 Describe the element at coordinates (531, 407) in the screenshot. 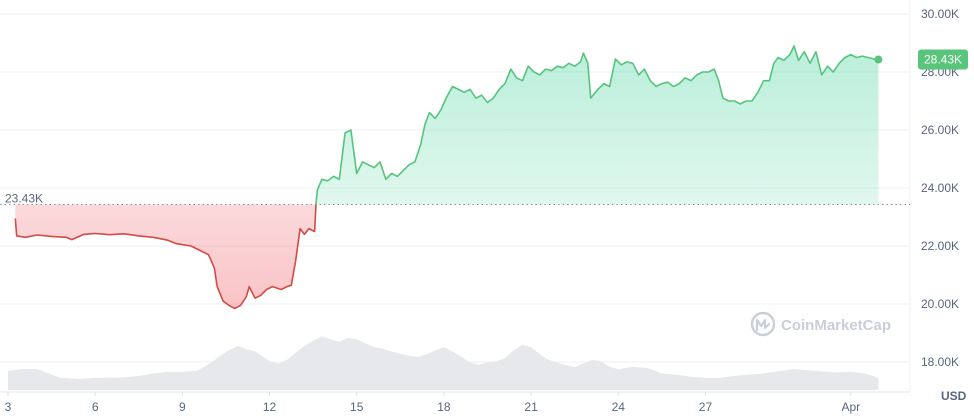

I see `x-tick-21: 21` at that location.